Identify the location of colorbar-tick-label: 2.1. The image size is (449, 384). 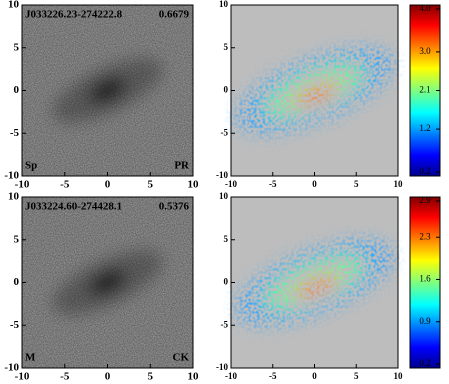
(424, 90).